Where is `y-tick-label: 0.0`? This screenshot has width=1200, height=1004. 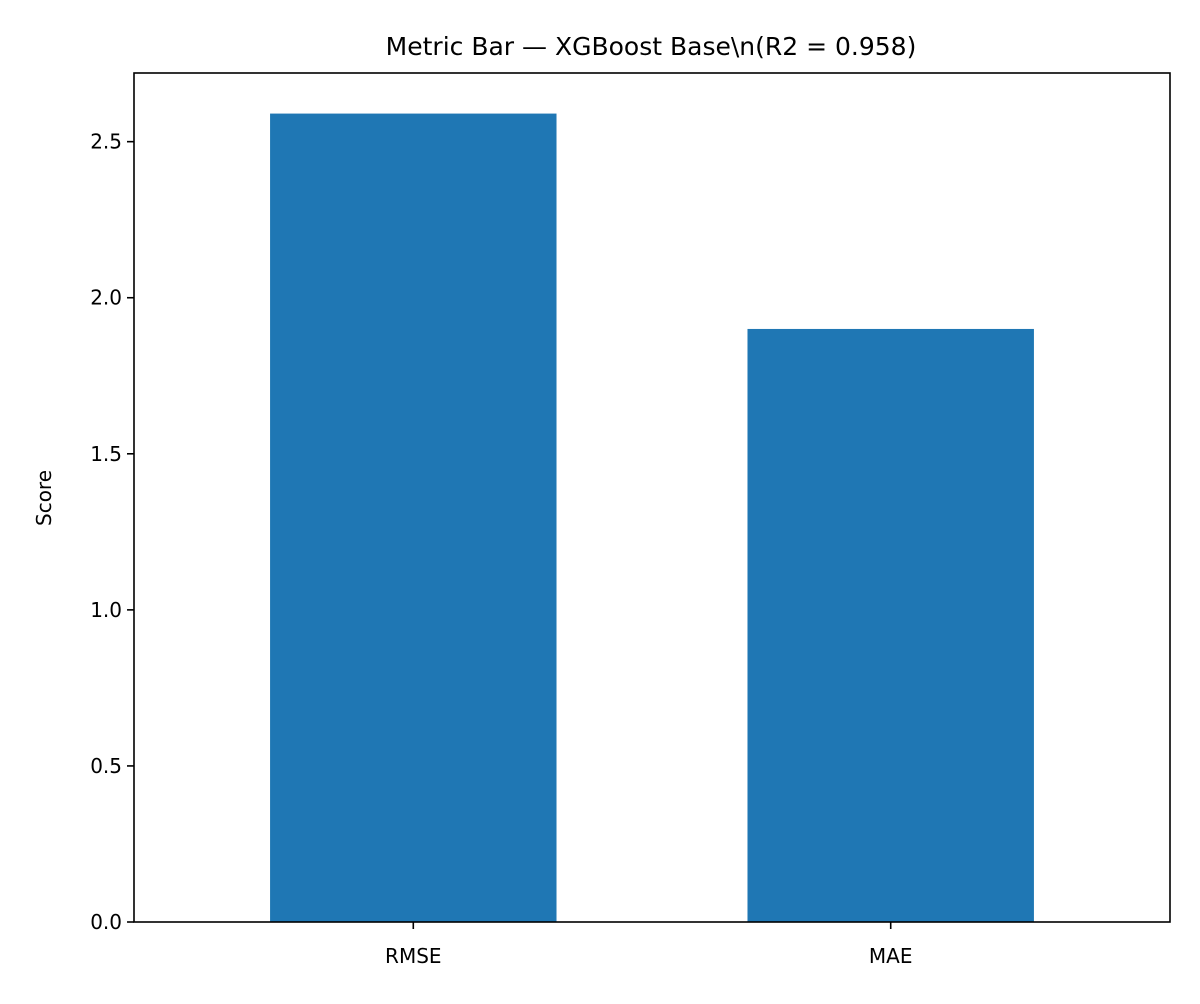 y-tick-label: 0.0 is located at coordinates (106, 922).